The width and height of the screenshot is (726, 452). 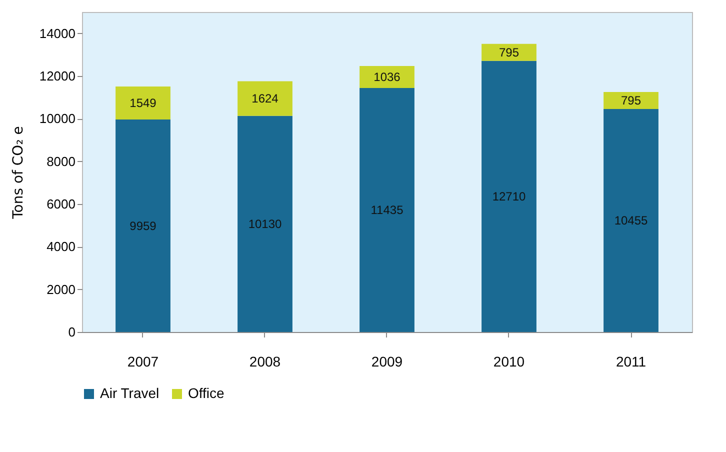 I want to click on x-tick-label: 2010, so click(x=509, y=362).